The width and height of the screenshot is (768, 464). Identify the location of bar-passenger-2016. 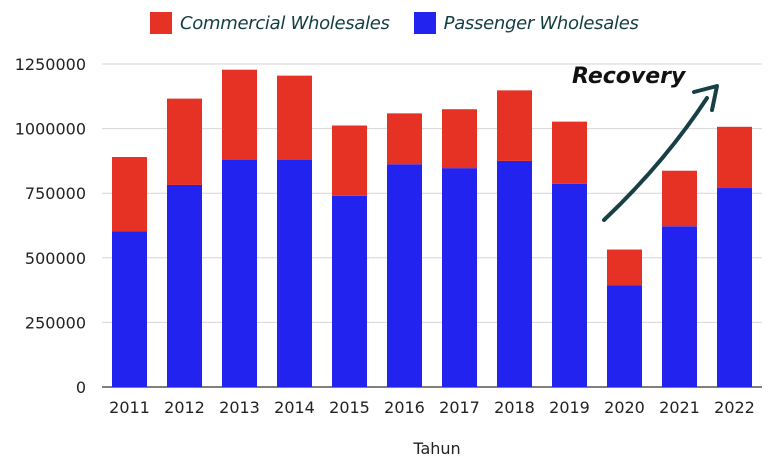
(404, 275).